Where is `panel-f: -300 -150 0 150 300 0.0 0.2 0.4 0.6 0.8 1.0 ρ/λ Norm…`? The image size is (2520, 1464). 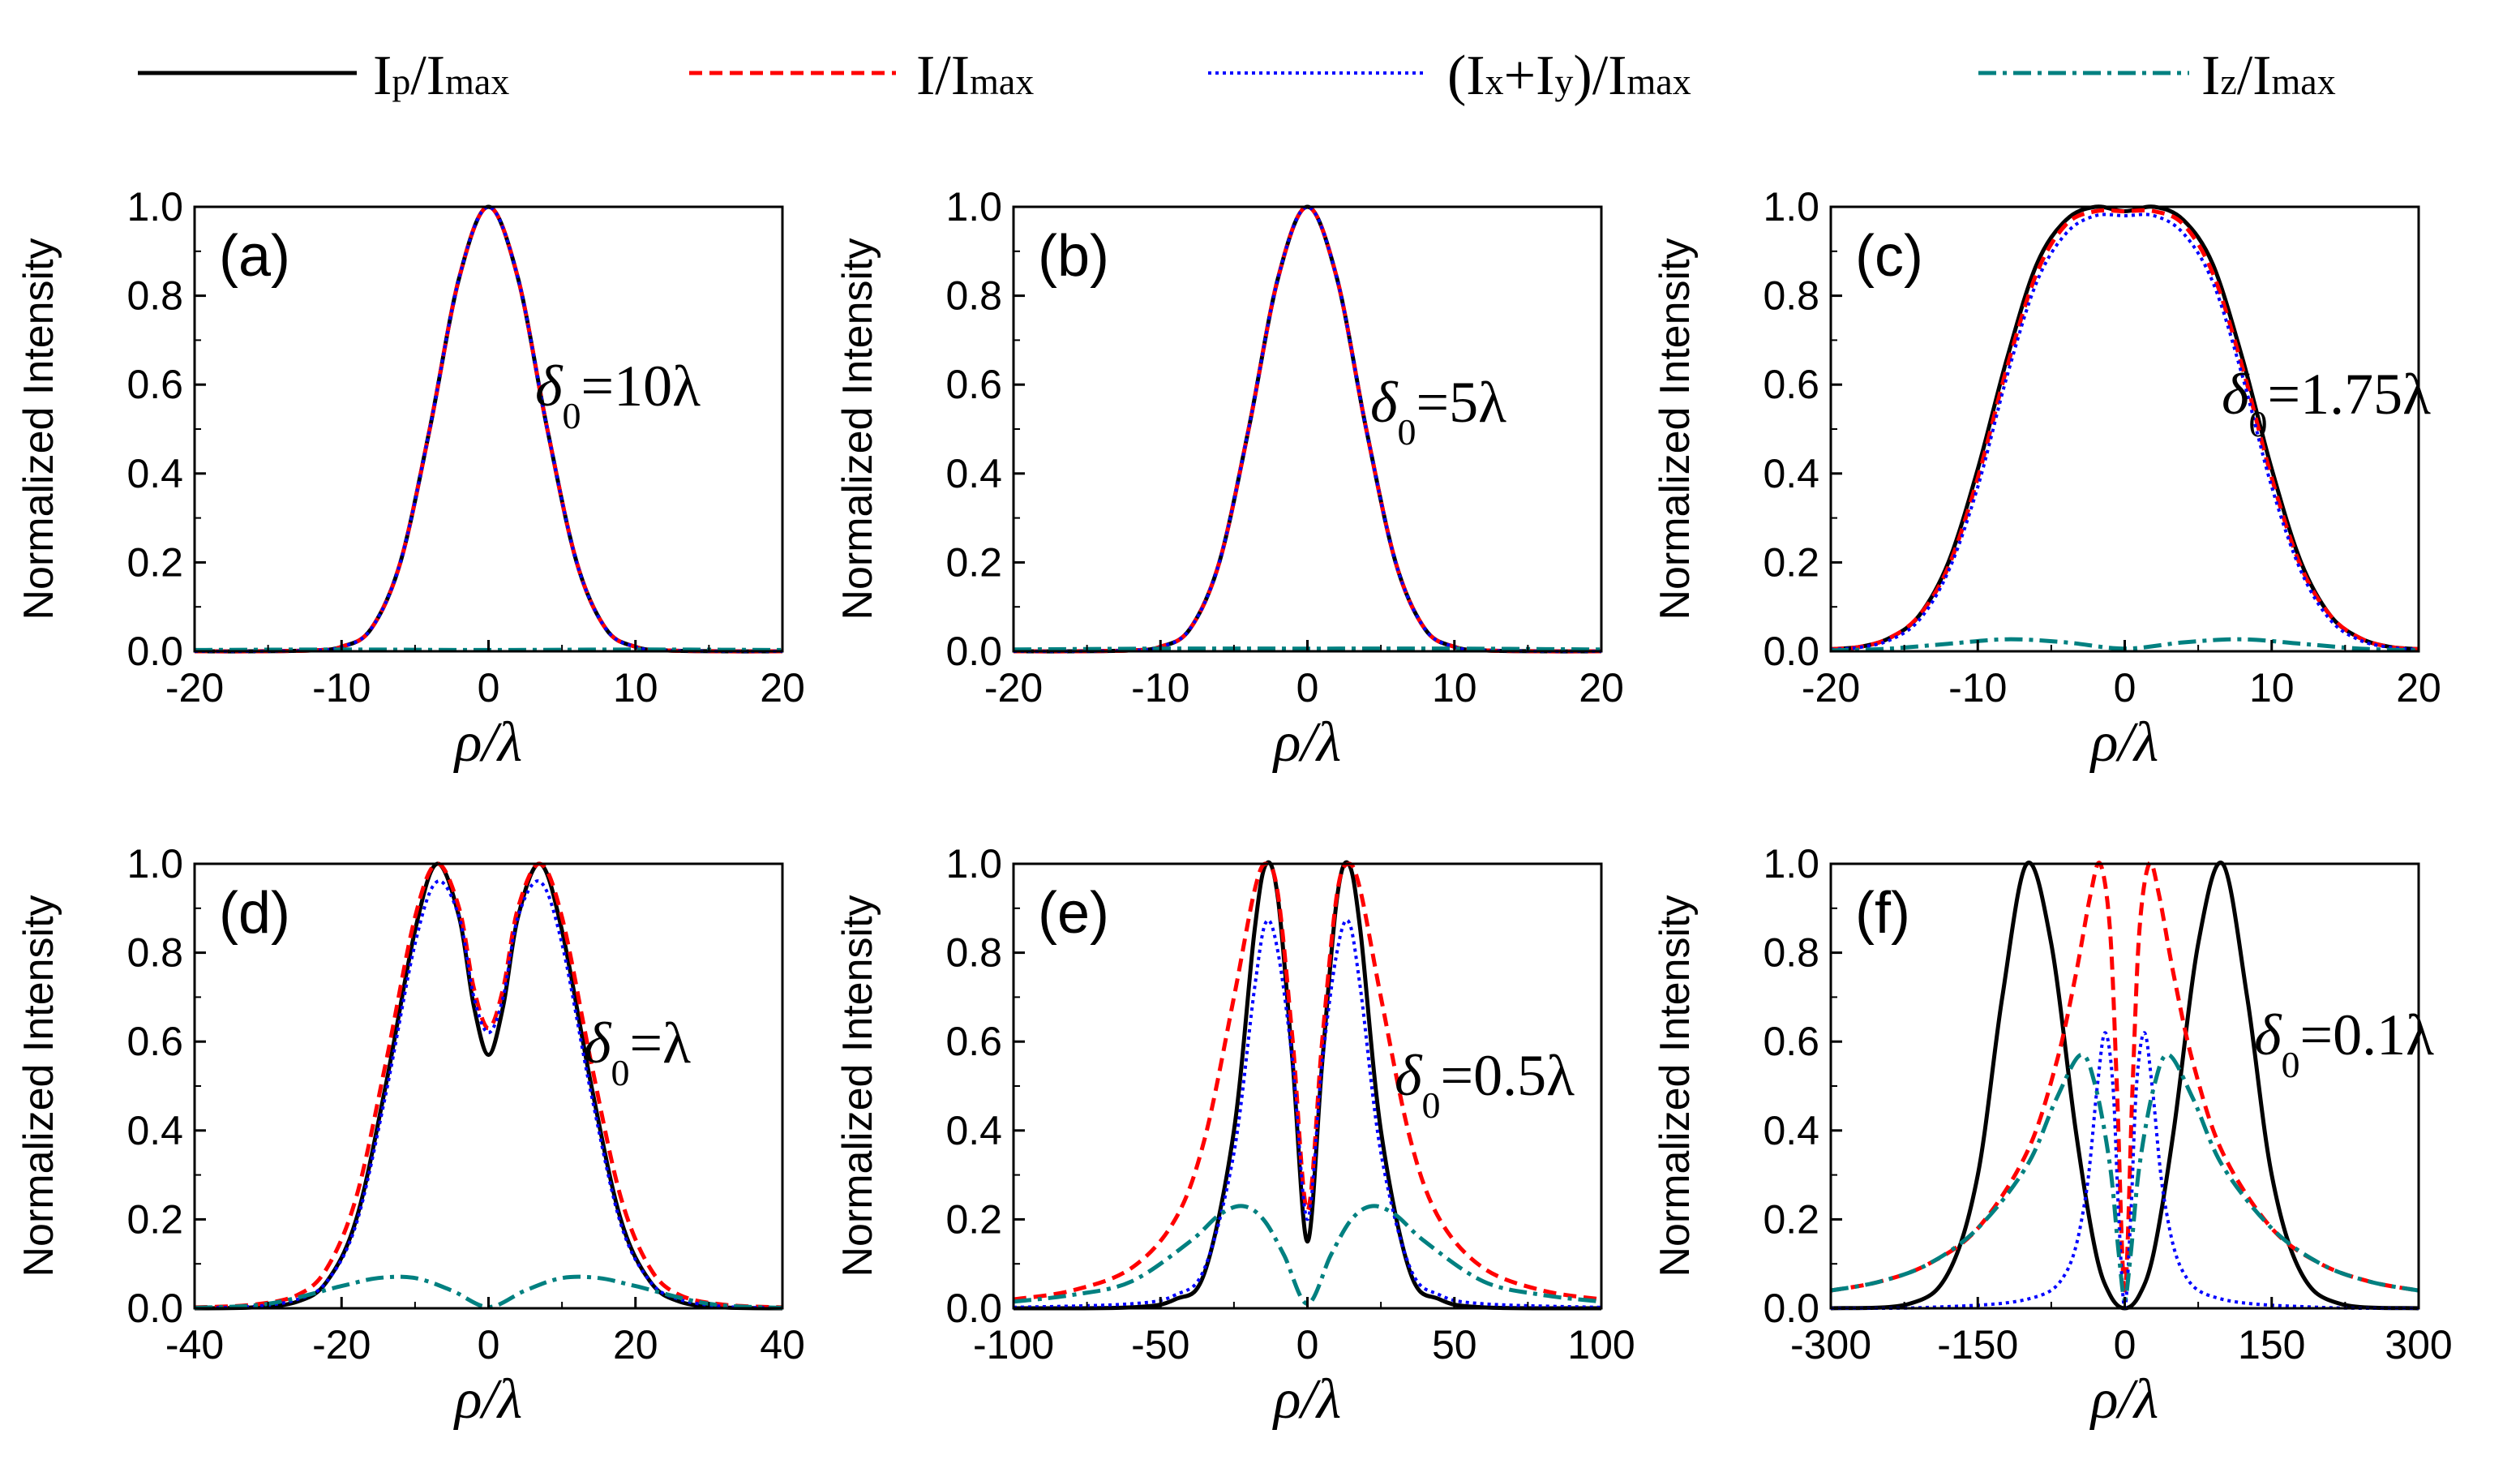
panel-f: -300 -150 0 150 300 0.0 0.2 0.4 0.6 0.8 1.0 ρ/λ Norm… is located at coordinates (2053, 1136).